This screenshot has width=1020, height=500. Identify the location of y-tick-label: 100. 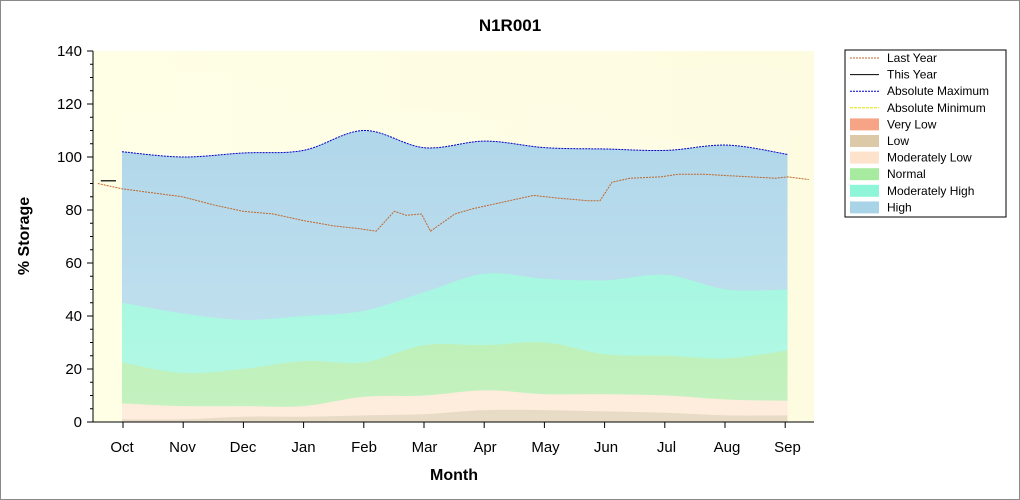
(69, 157).